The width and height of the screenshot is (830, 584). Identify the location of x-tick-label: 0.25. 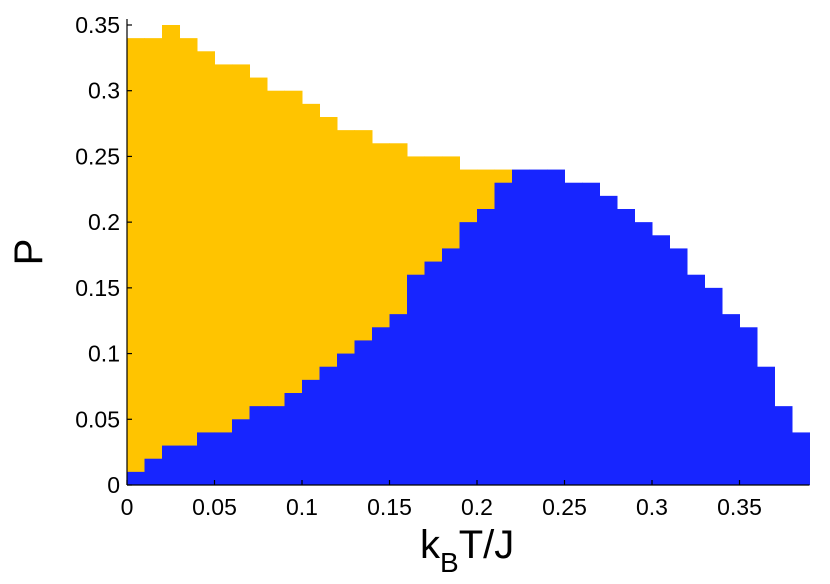
(564, 507).